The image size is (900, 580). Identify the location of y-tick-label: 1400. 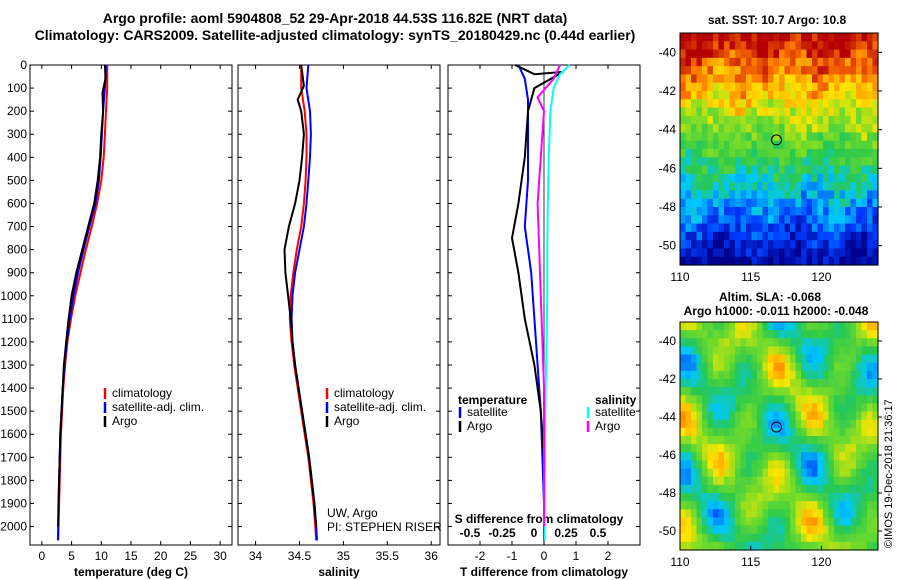
(13, 388).